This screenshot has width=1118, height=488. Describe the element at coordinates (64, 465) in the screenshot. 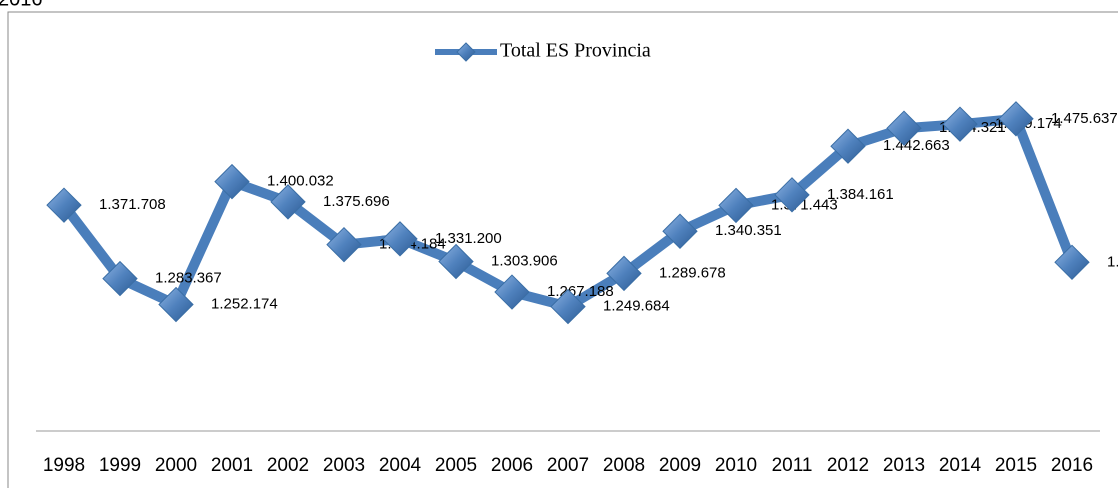

I see `x-tick-label: 1998` at that location.